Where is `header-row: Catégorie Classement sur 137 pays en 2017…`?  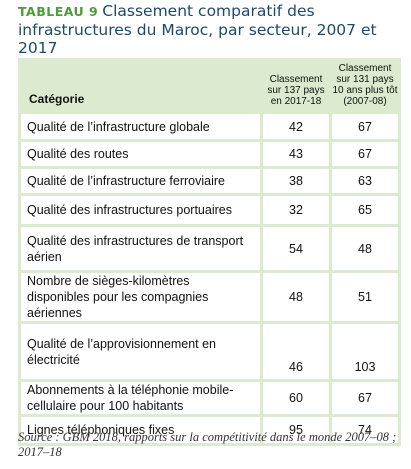 header-row: Catégorie Classement sur 137 pays en 2017… is located at coordinates (209, 86).